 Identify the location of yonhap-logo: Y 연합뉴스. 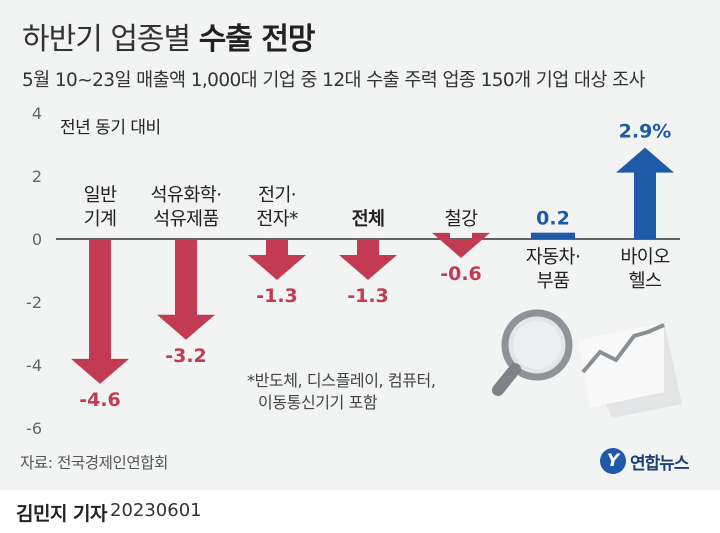
(645, 461).